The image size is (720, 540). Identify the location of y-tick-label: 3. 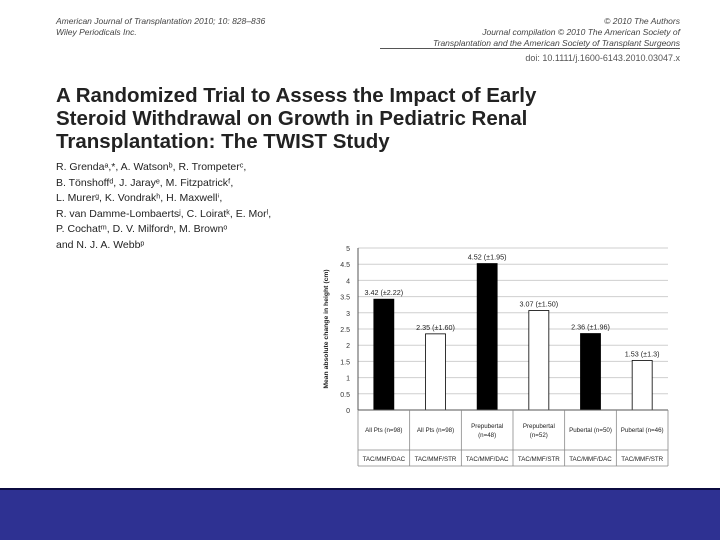
(348, 314).